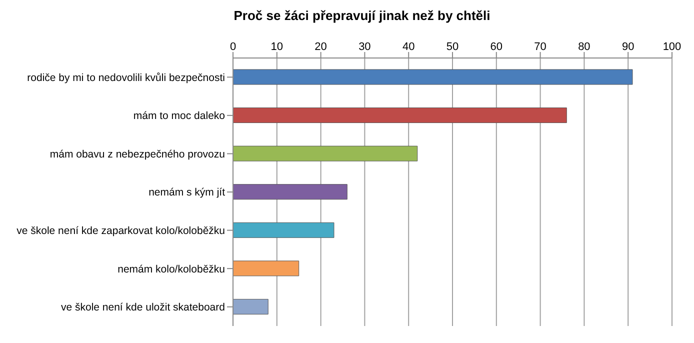  I want to click on x-tick-label: 80, so click(584, 47).